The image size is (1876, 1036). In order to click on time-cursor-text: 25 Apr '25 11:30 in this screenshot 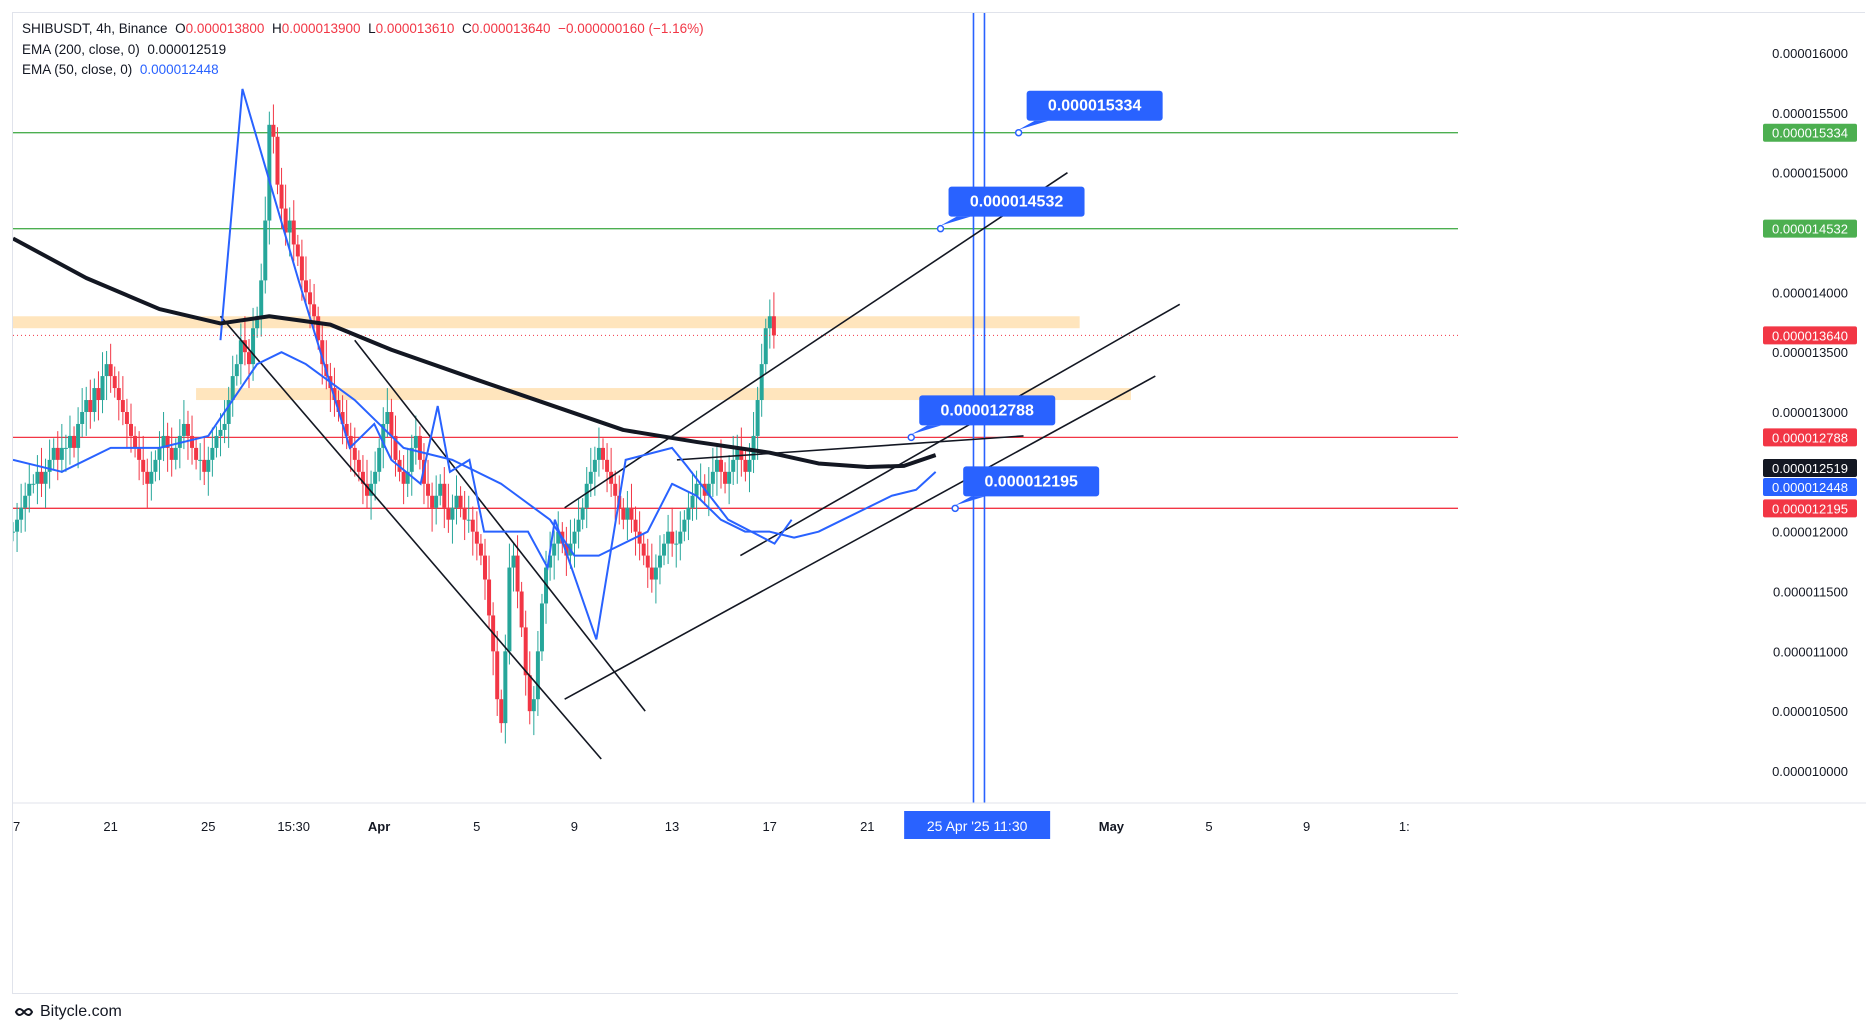, I will do `click(977, 826)`.